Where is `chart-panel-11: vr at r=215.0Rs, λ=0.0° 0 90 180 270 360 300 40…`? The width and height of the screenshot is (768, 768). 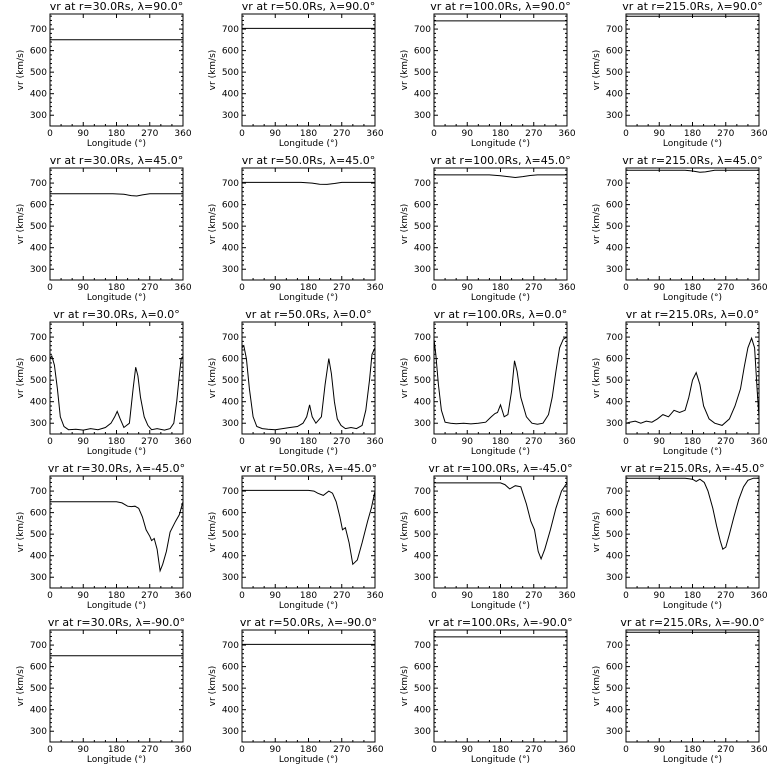
chart-panel-11: vr at r=215.0Rs, λ=0.0° 0 90 180 270 360 300 40… is located at coordinates (680, 382).